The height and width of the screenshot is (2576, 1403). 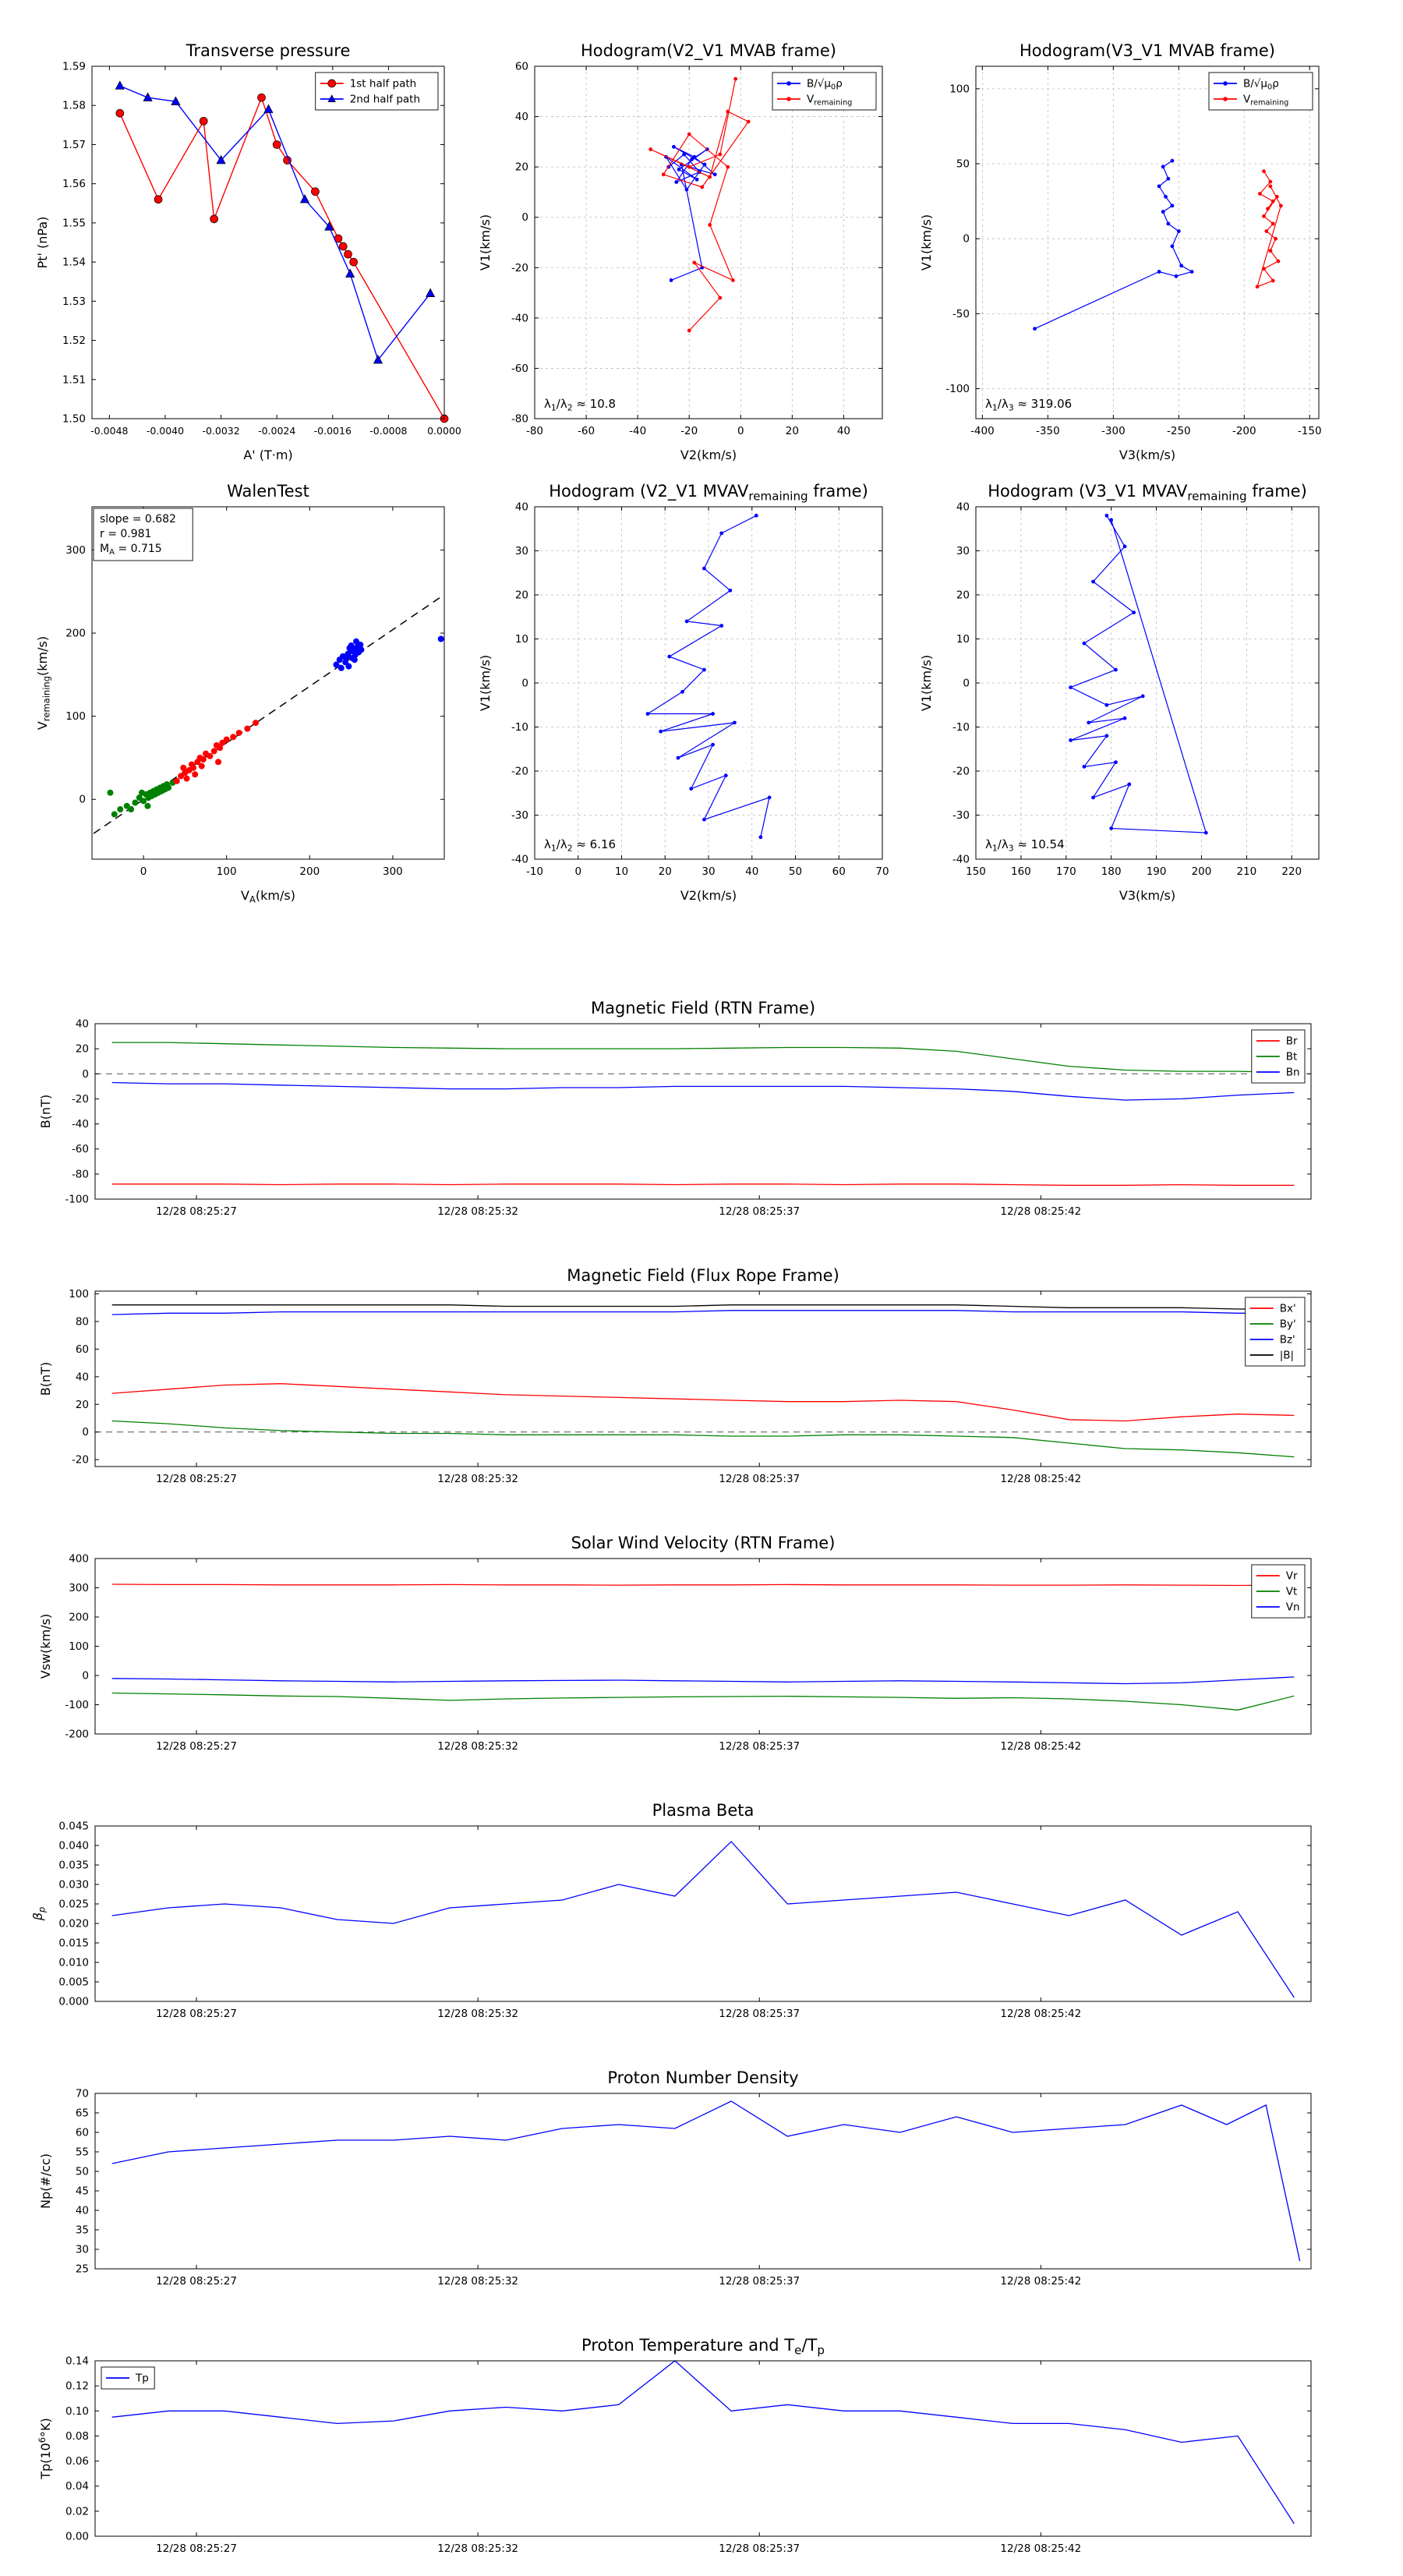 What do you see at coordinates (74, 263) in the screenshot?
I see `y-tick-label: 1.54` at bounding box center [74, 263].